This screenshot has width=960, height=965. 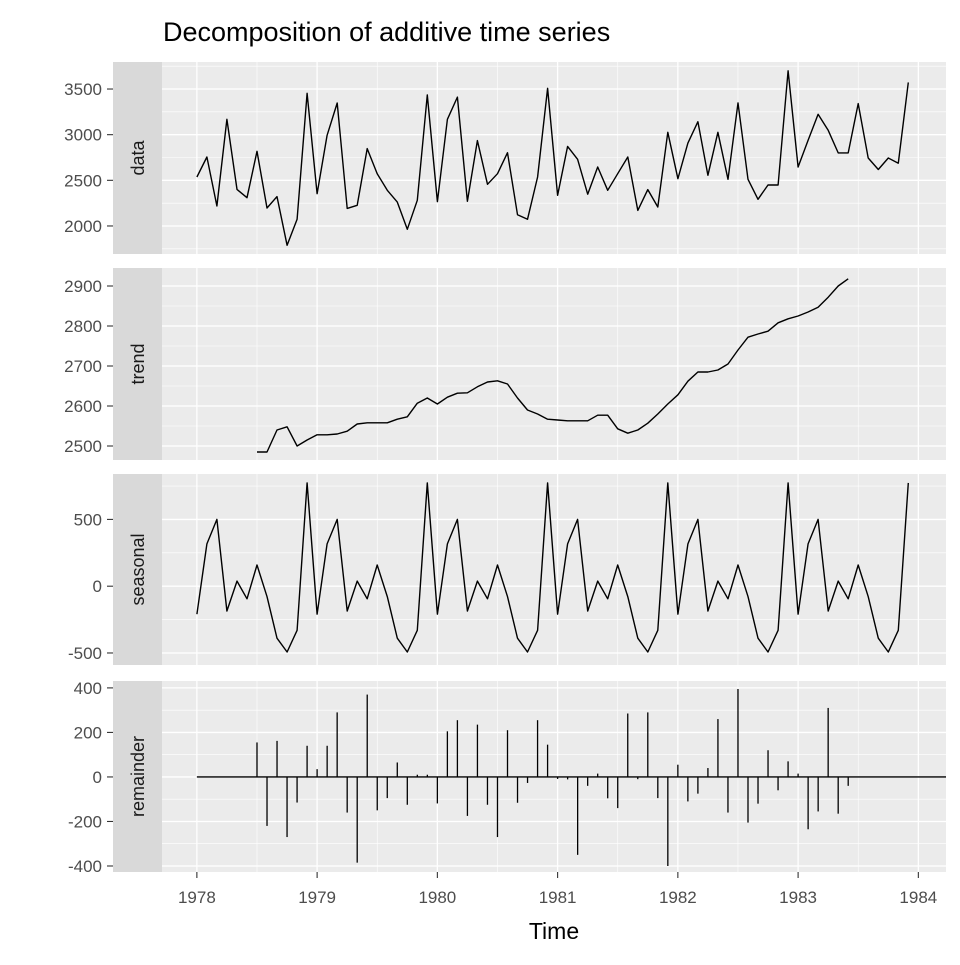 What do you see at coordinates (437, 897) in the screenshot?
I see `x-tick-label: 1980` at bounding box center [437, 897].